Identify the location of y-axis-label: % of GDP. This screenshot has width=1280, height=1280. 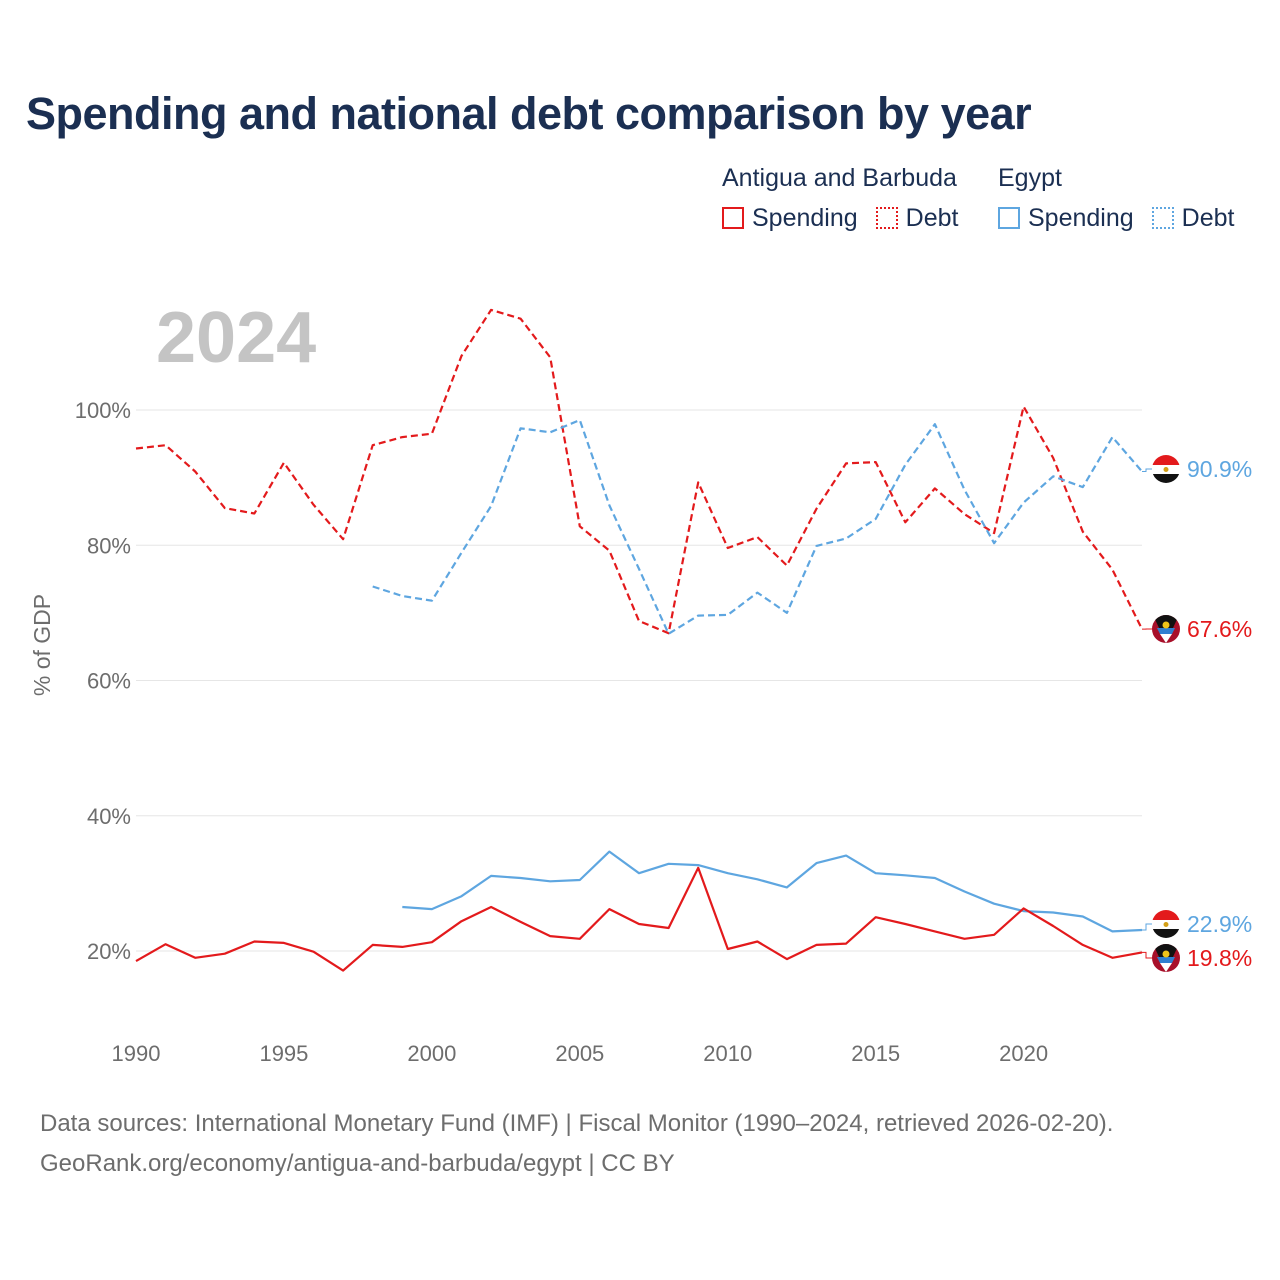
(42, 645).